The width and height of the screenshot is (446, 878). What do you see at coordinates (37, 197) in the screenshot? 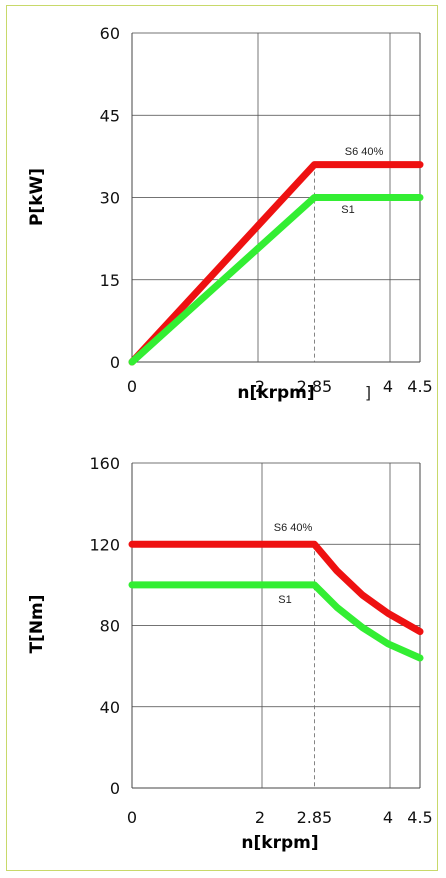
I see `y-axis-label: P[kW]` at bounding box center [37, 197].